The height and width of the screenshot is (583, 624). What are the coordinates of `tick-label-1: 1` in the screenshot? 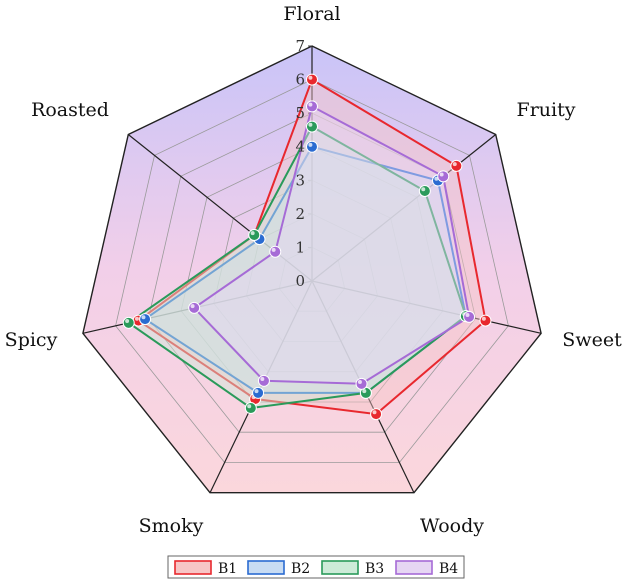 It's located at (300, 247).